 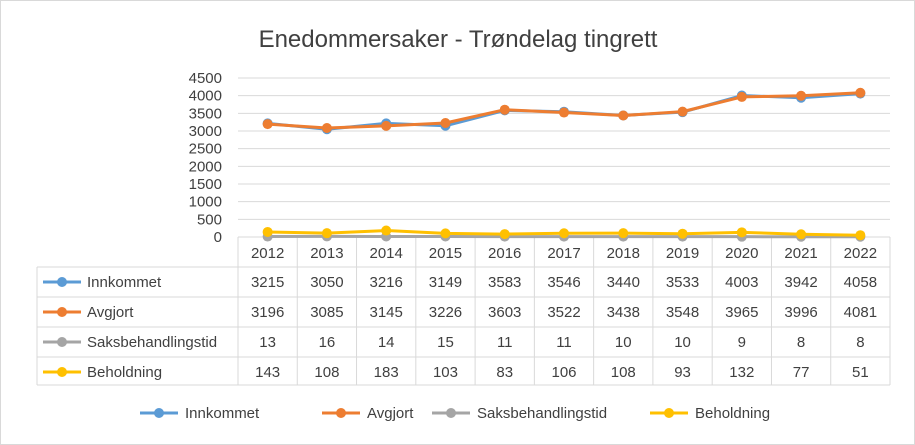 What do you see at coordinates (218, 237) in the screenshot?
I see `y-tick-label: 0` at bounding box center [218, 237].